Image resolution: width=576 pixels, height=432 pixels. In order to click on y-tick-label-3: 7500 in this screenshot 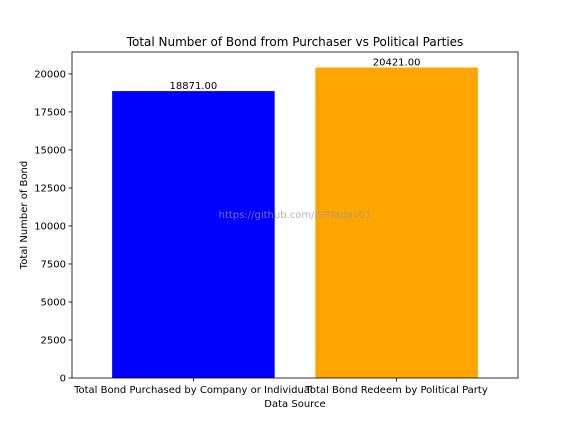, I will do `click(53, 264)`.